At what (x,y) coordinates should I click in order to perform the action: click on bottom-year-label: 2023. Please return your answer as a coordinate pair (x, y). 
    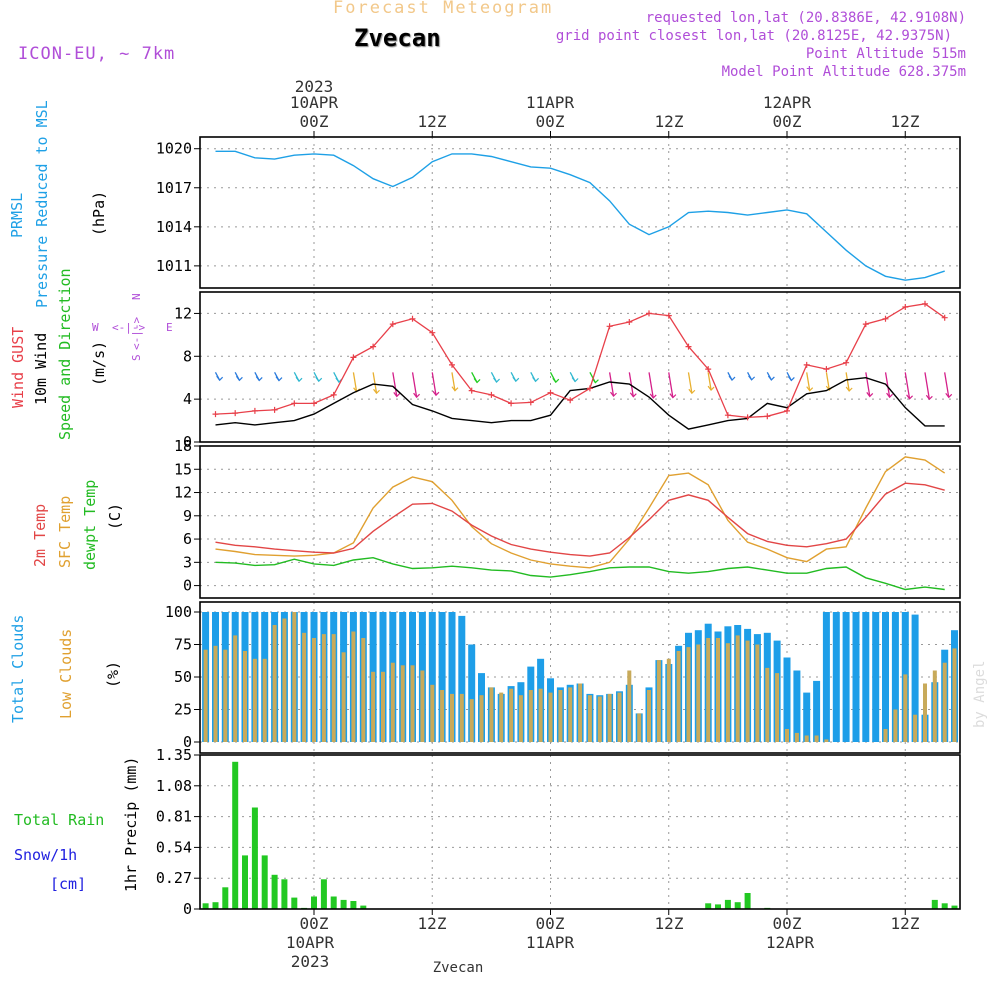
    Looking at the image, I should click on (310, 961).